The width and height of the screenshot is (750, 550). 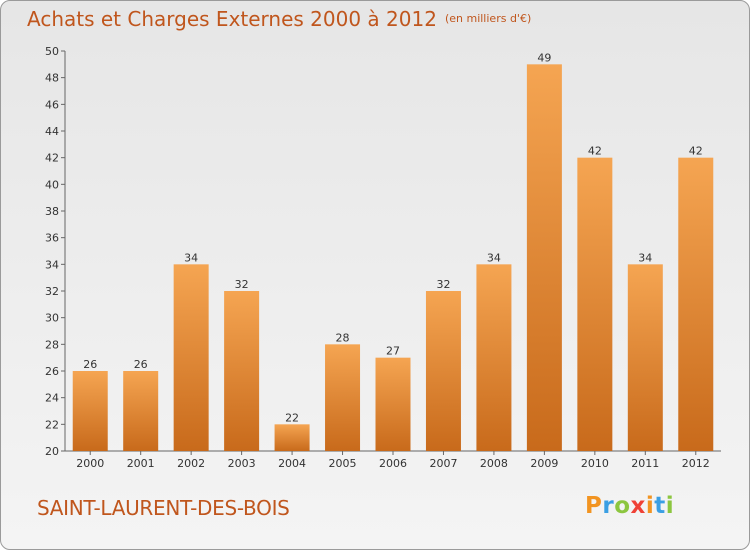 I want to click on y-tick-label: 46, so click(x=52, y=104).